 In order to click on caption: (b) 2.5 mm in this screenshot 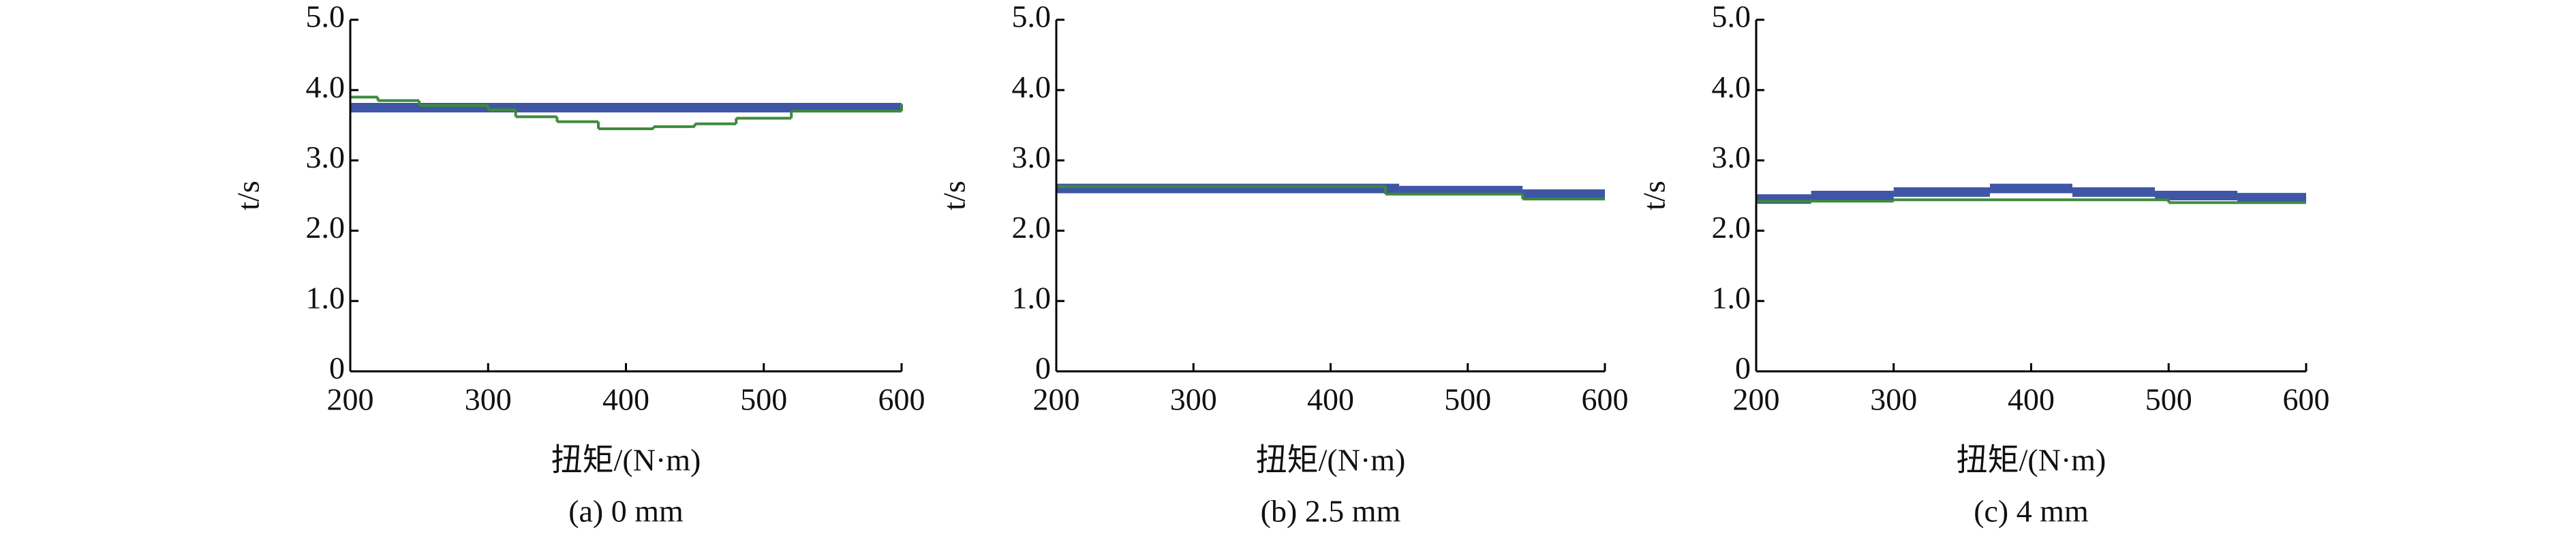, I will do `click(1331, 511)`.